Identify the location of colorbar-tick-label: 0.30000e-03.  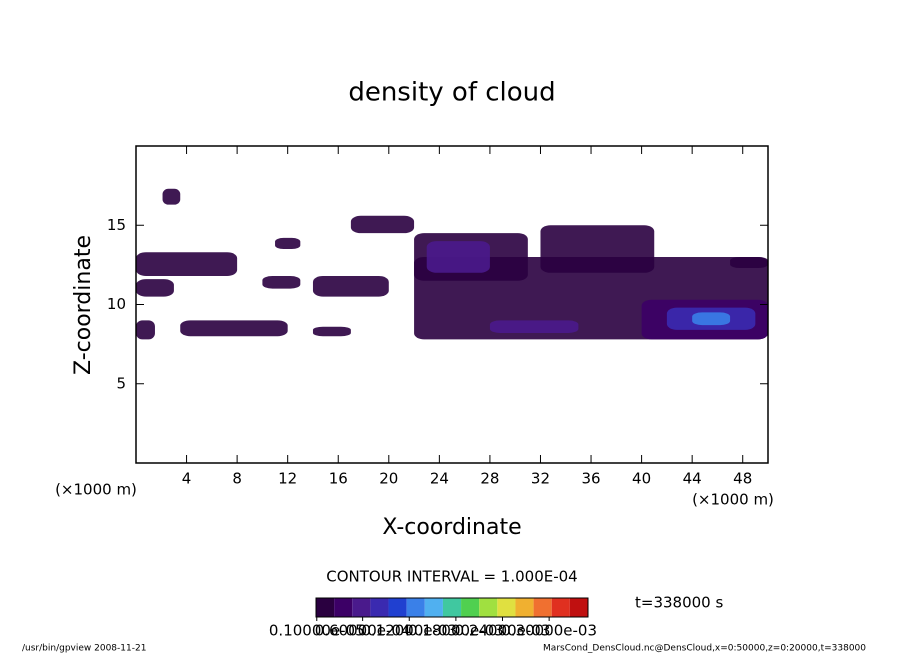
(549, 631).